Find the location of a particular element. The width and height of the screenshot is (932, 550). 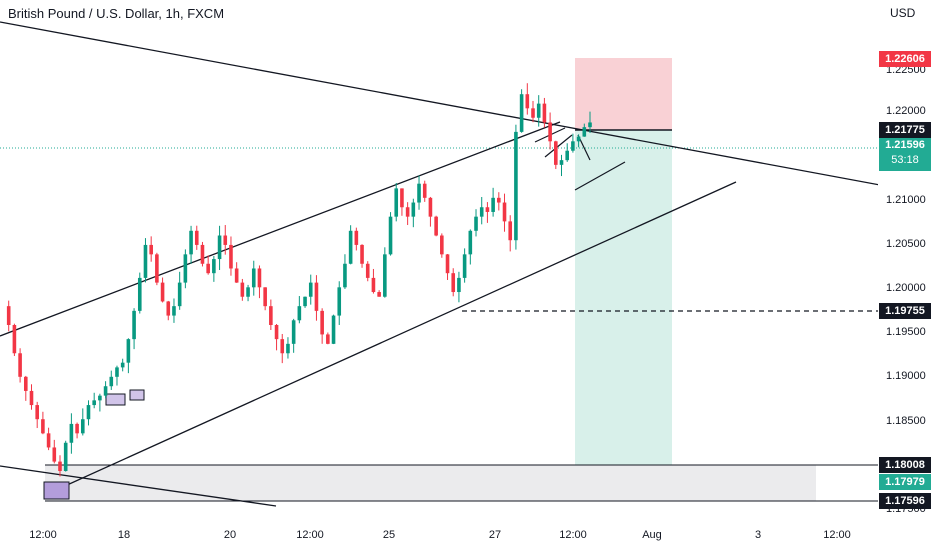

entry-price-tag: 1.21775 is located at coordinates (905, 130).